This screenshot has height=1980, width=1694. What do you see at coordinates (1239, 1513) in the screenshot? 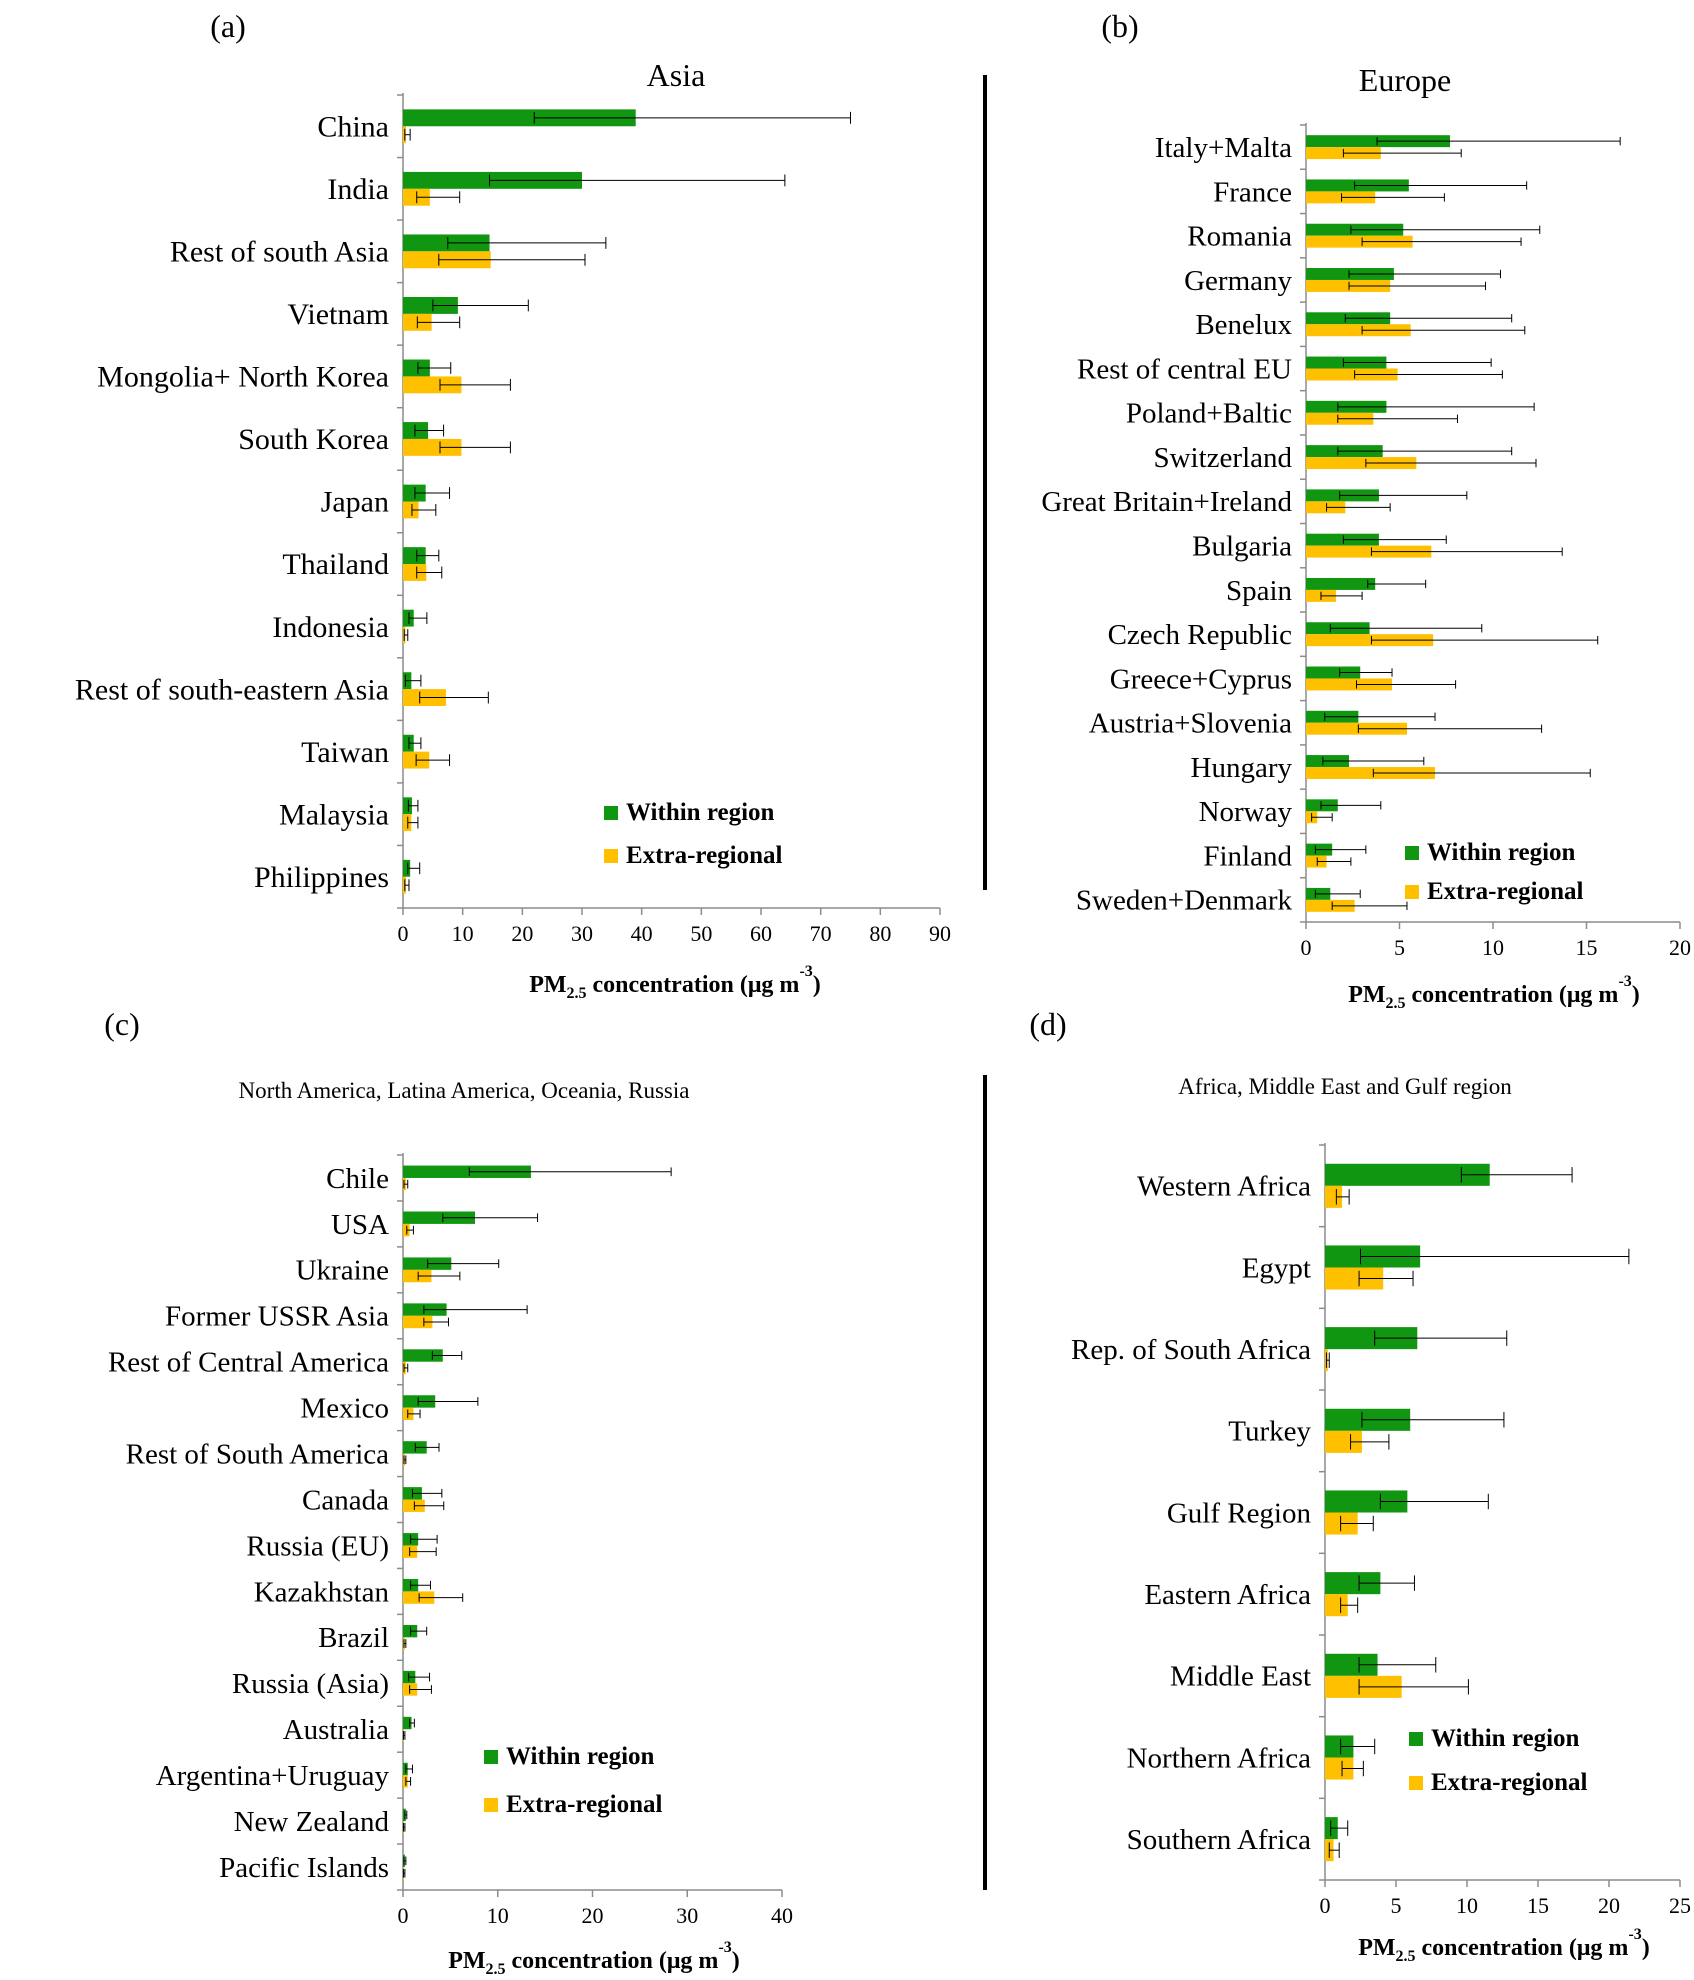
I see `category-label-gulf-region: Gulf Region` at bounding box center [1239, 1513].